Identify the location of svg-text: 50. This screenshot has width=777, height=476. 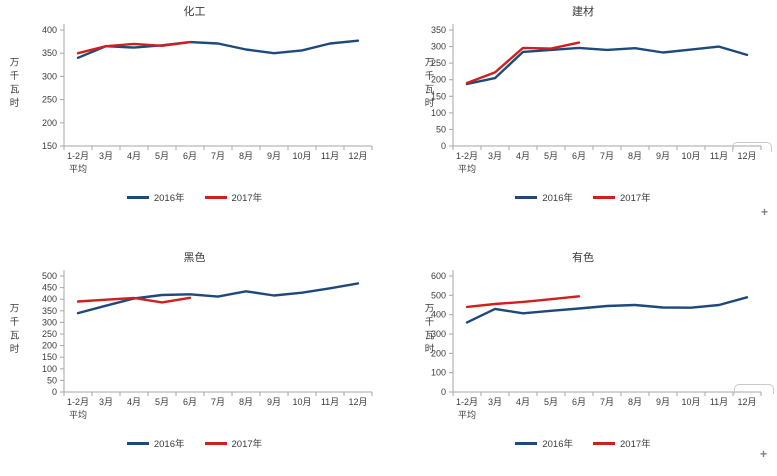
(441, 129).